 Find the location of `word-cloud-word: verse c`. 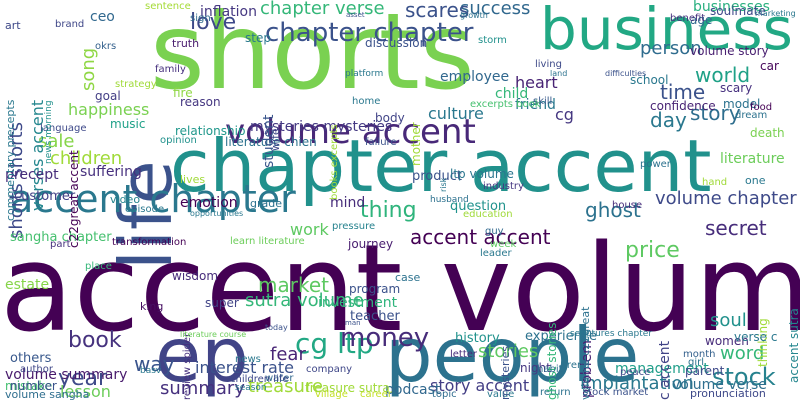

word-cloud-word: verse c is located at coordinates (756, 337).